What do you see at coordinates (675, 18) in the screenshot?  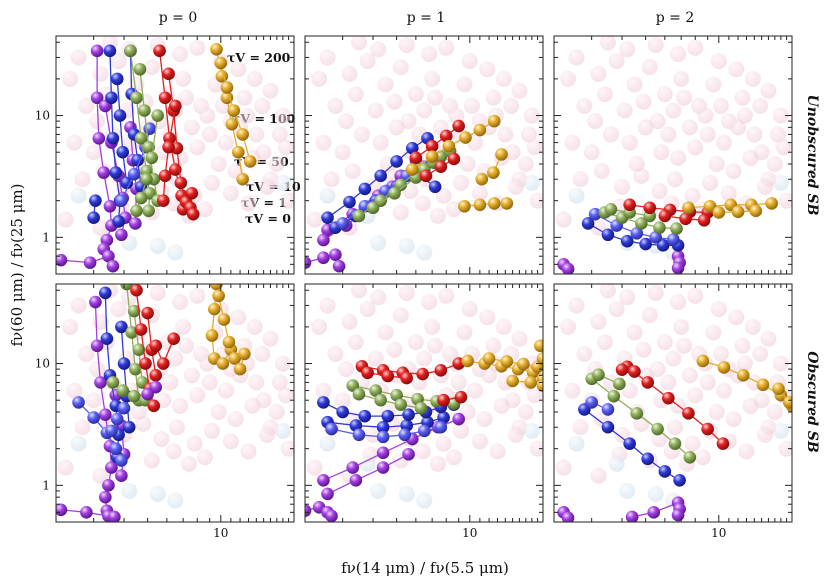 I see `column-title-p2: p = 2` at bounding box center [675, 18].